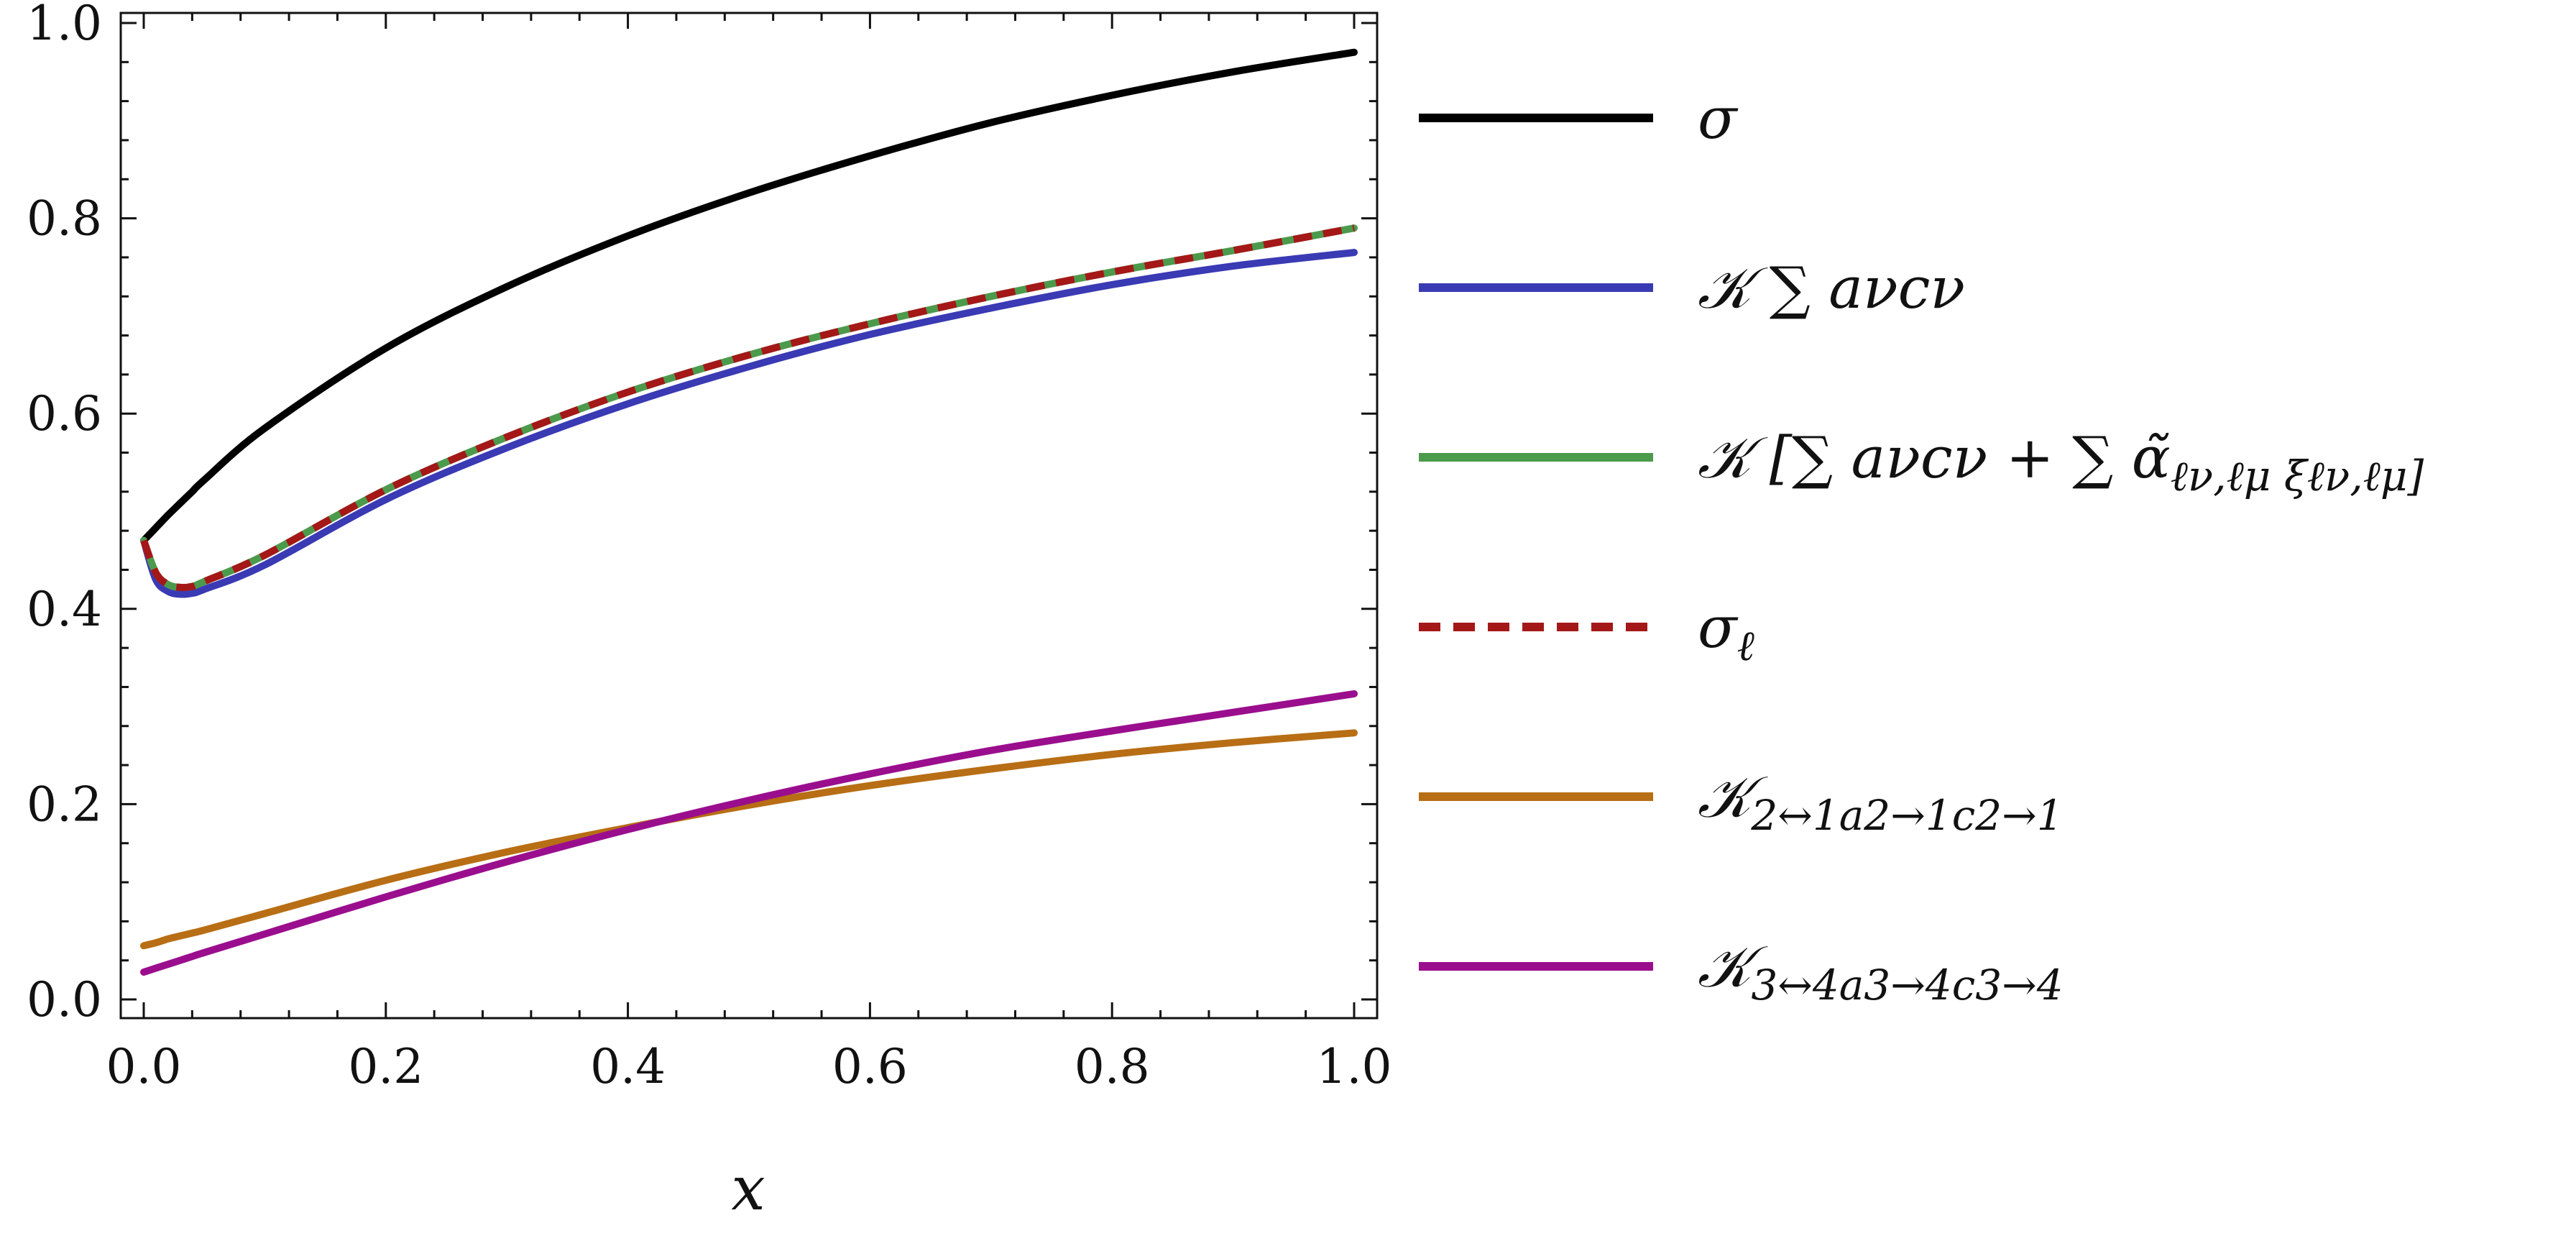 The width and height of the screenshot is (2576, 1259). What do you see at coordinates (64, 414) in the screenshot?
I see `y-tick-label: 0.6` at bounding box center [64, 414].